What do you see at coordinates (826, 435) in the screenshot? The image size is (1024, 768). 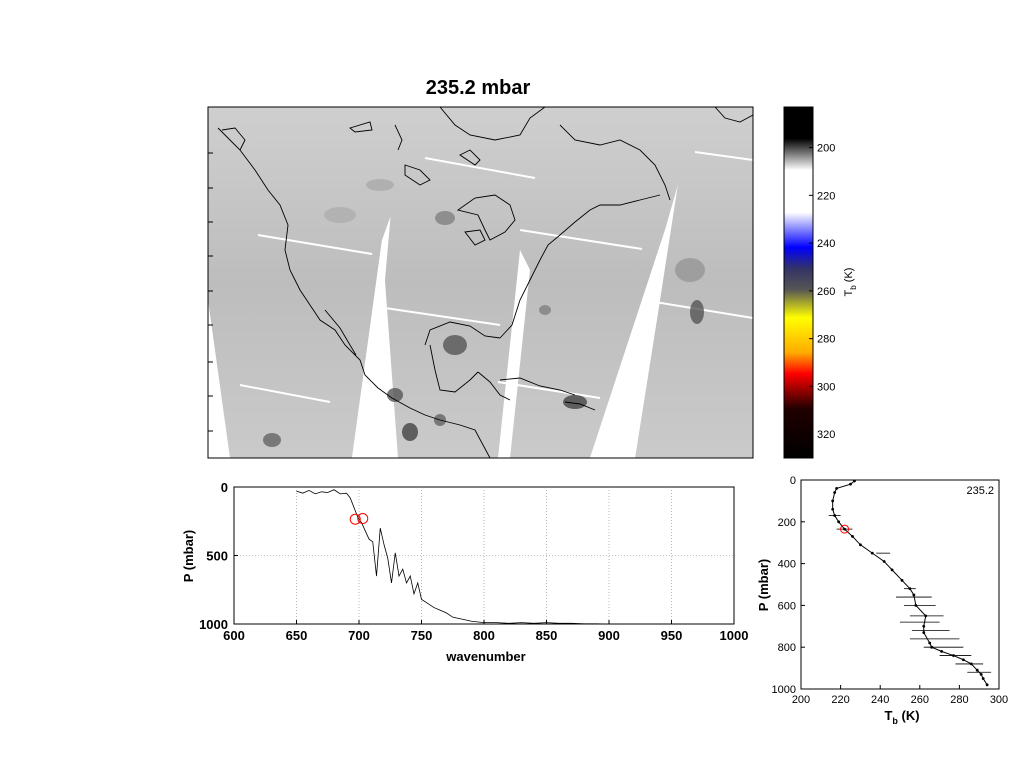 I see `colorbar-tick-label: 320` at bounding box center [826, 435].